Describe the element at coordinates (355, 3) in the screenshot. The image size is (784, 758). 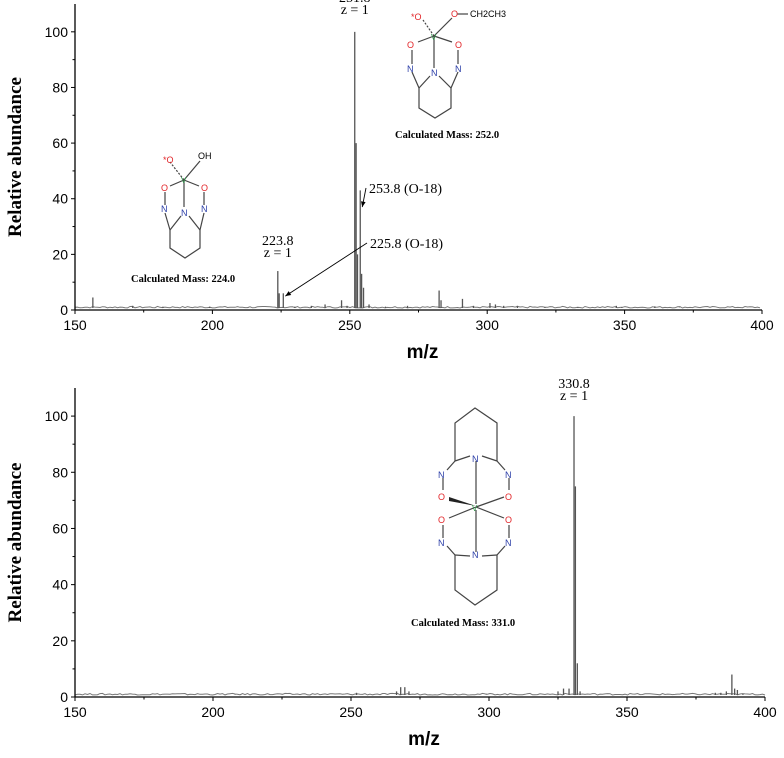
I see `peak-label: 251.8` at that location.